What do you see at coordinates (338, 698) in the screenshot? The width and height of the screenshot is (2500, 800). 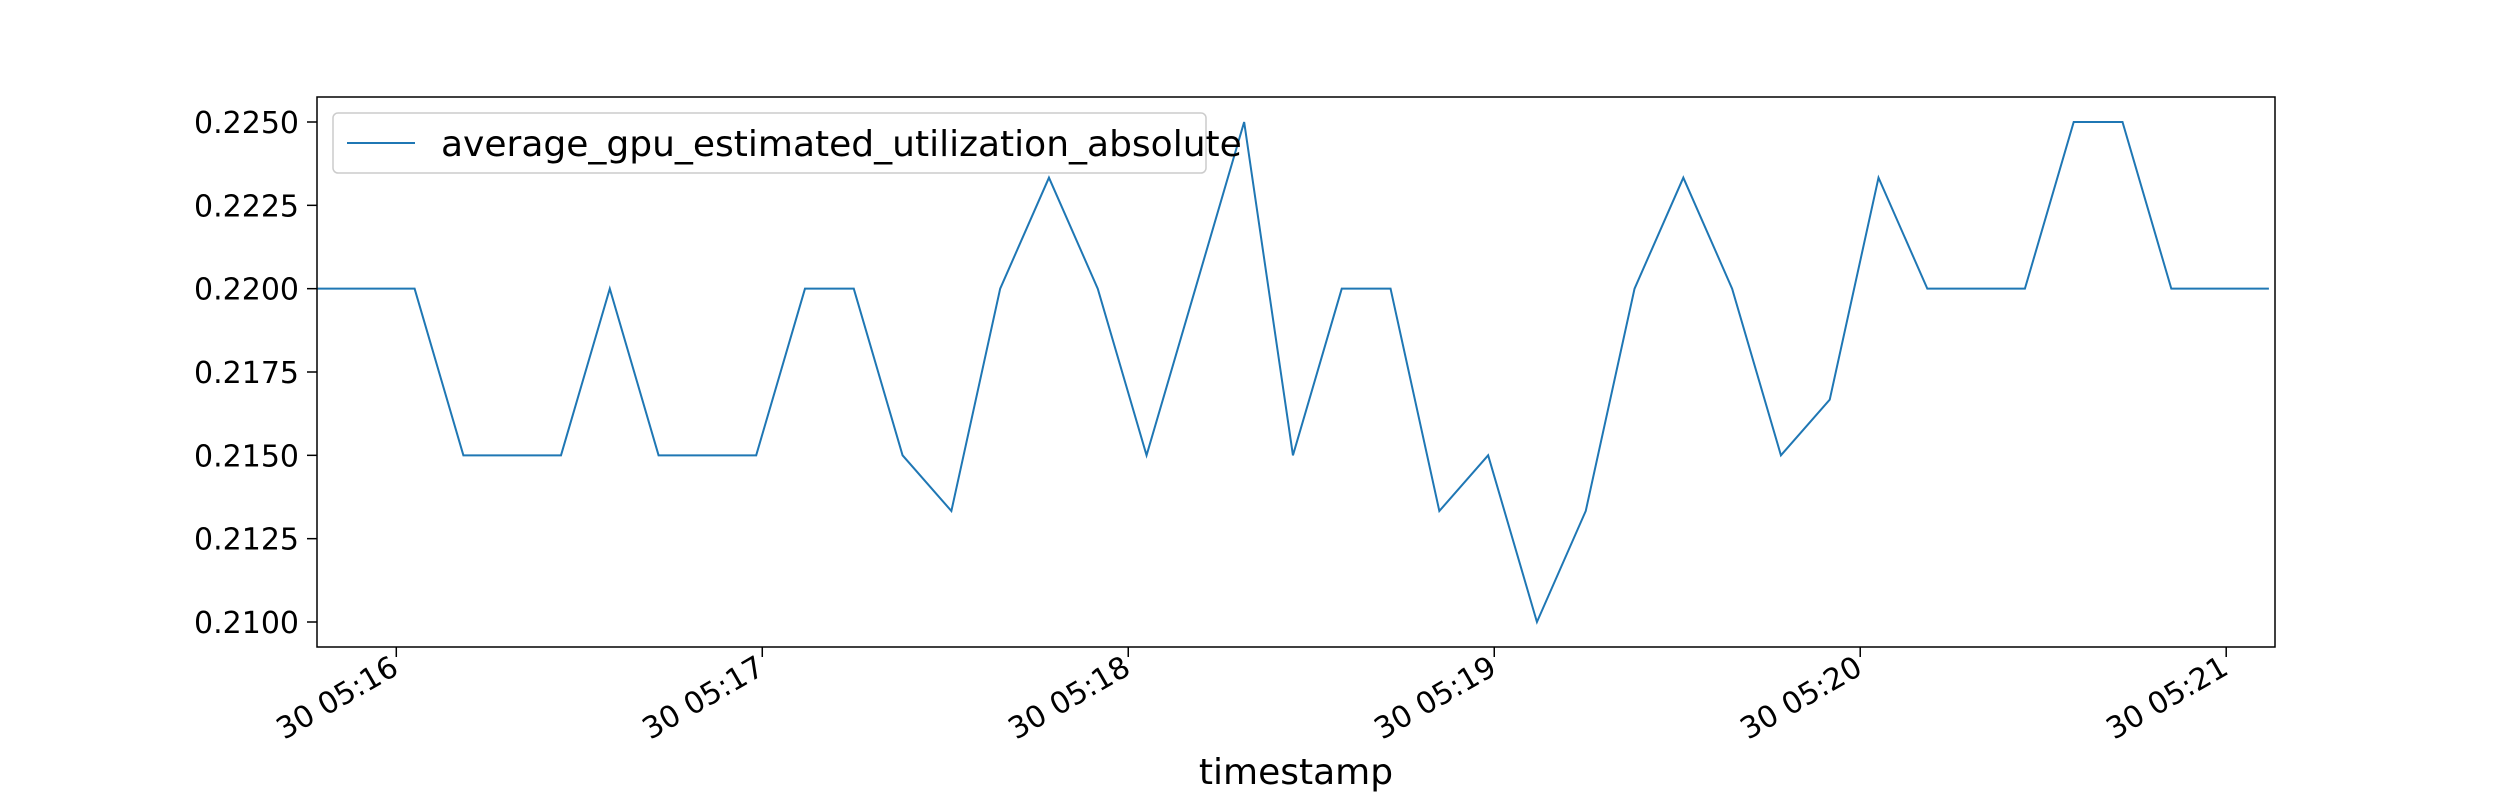 I see `x-tick-label: 30 05:16` at bounding box center [338, 698].